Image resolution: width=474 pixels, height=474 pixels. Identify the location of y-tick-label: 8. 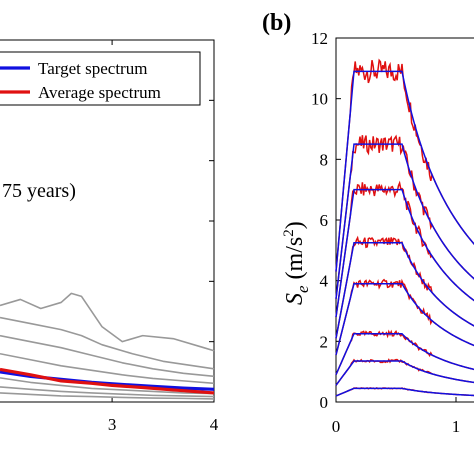
(324, 159).